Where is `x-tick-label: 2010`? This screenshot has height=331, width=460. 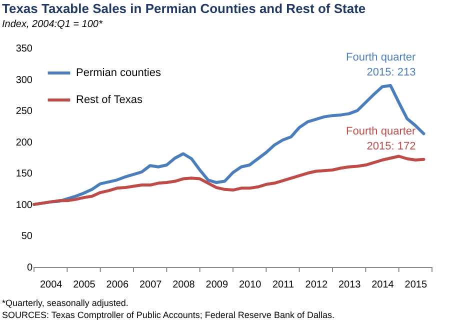 x-tick-label: 2010 is located at coordinates (250, 285).